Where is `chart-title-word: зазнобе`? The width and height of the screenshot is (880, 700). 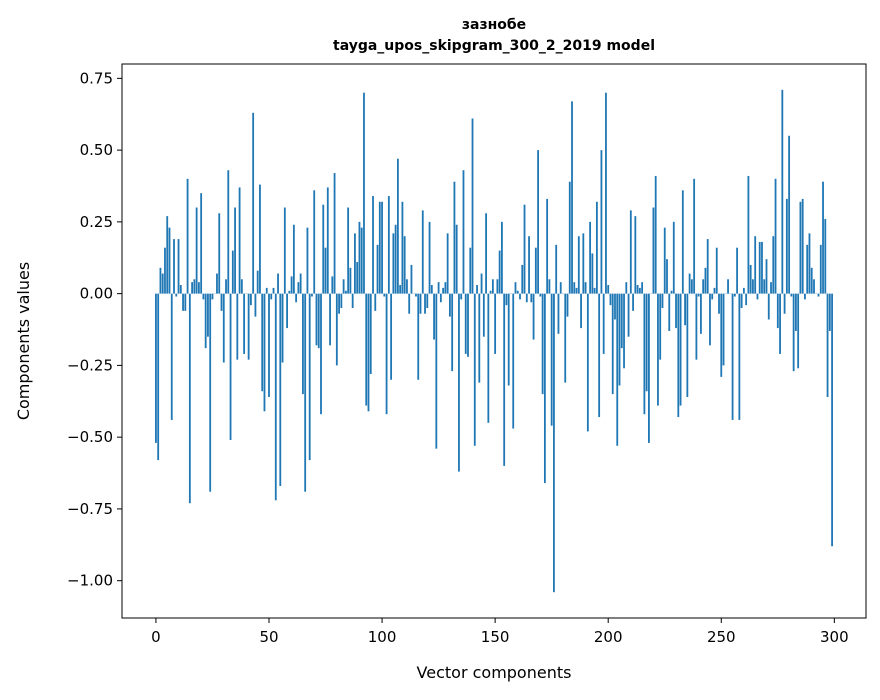 chart-title-word: зазнобе is located at coordinates (494, 25).